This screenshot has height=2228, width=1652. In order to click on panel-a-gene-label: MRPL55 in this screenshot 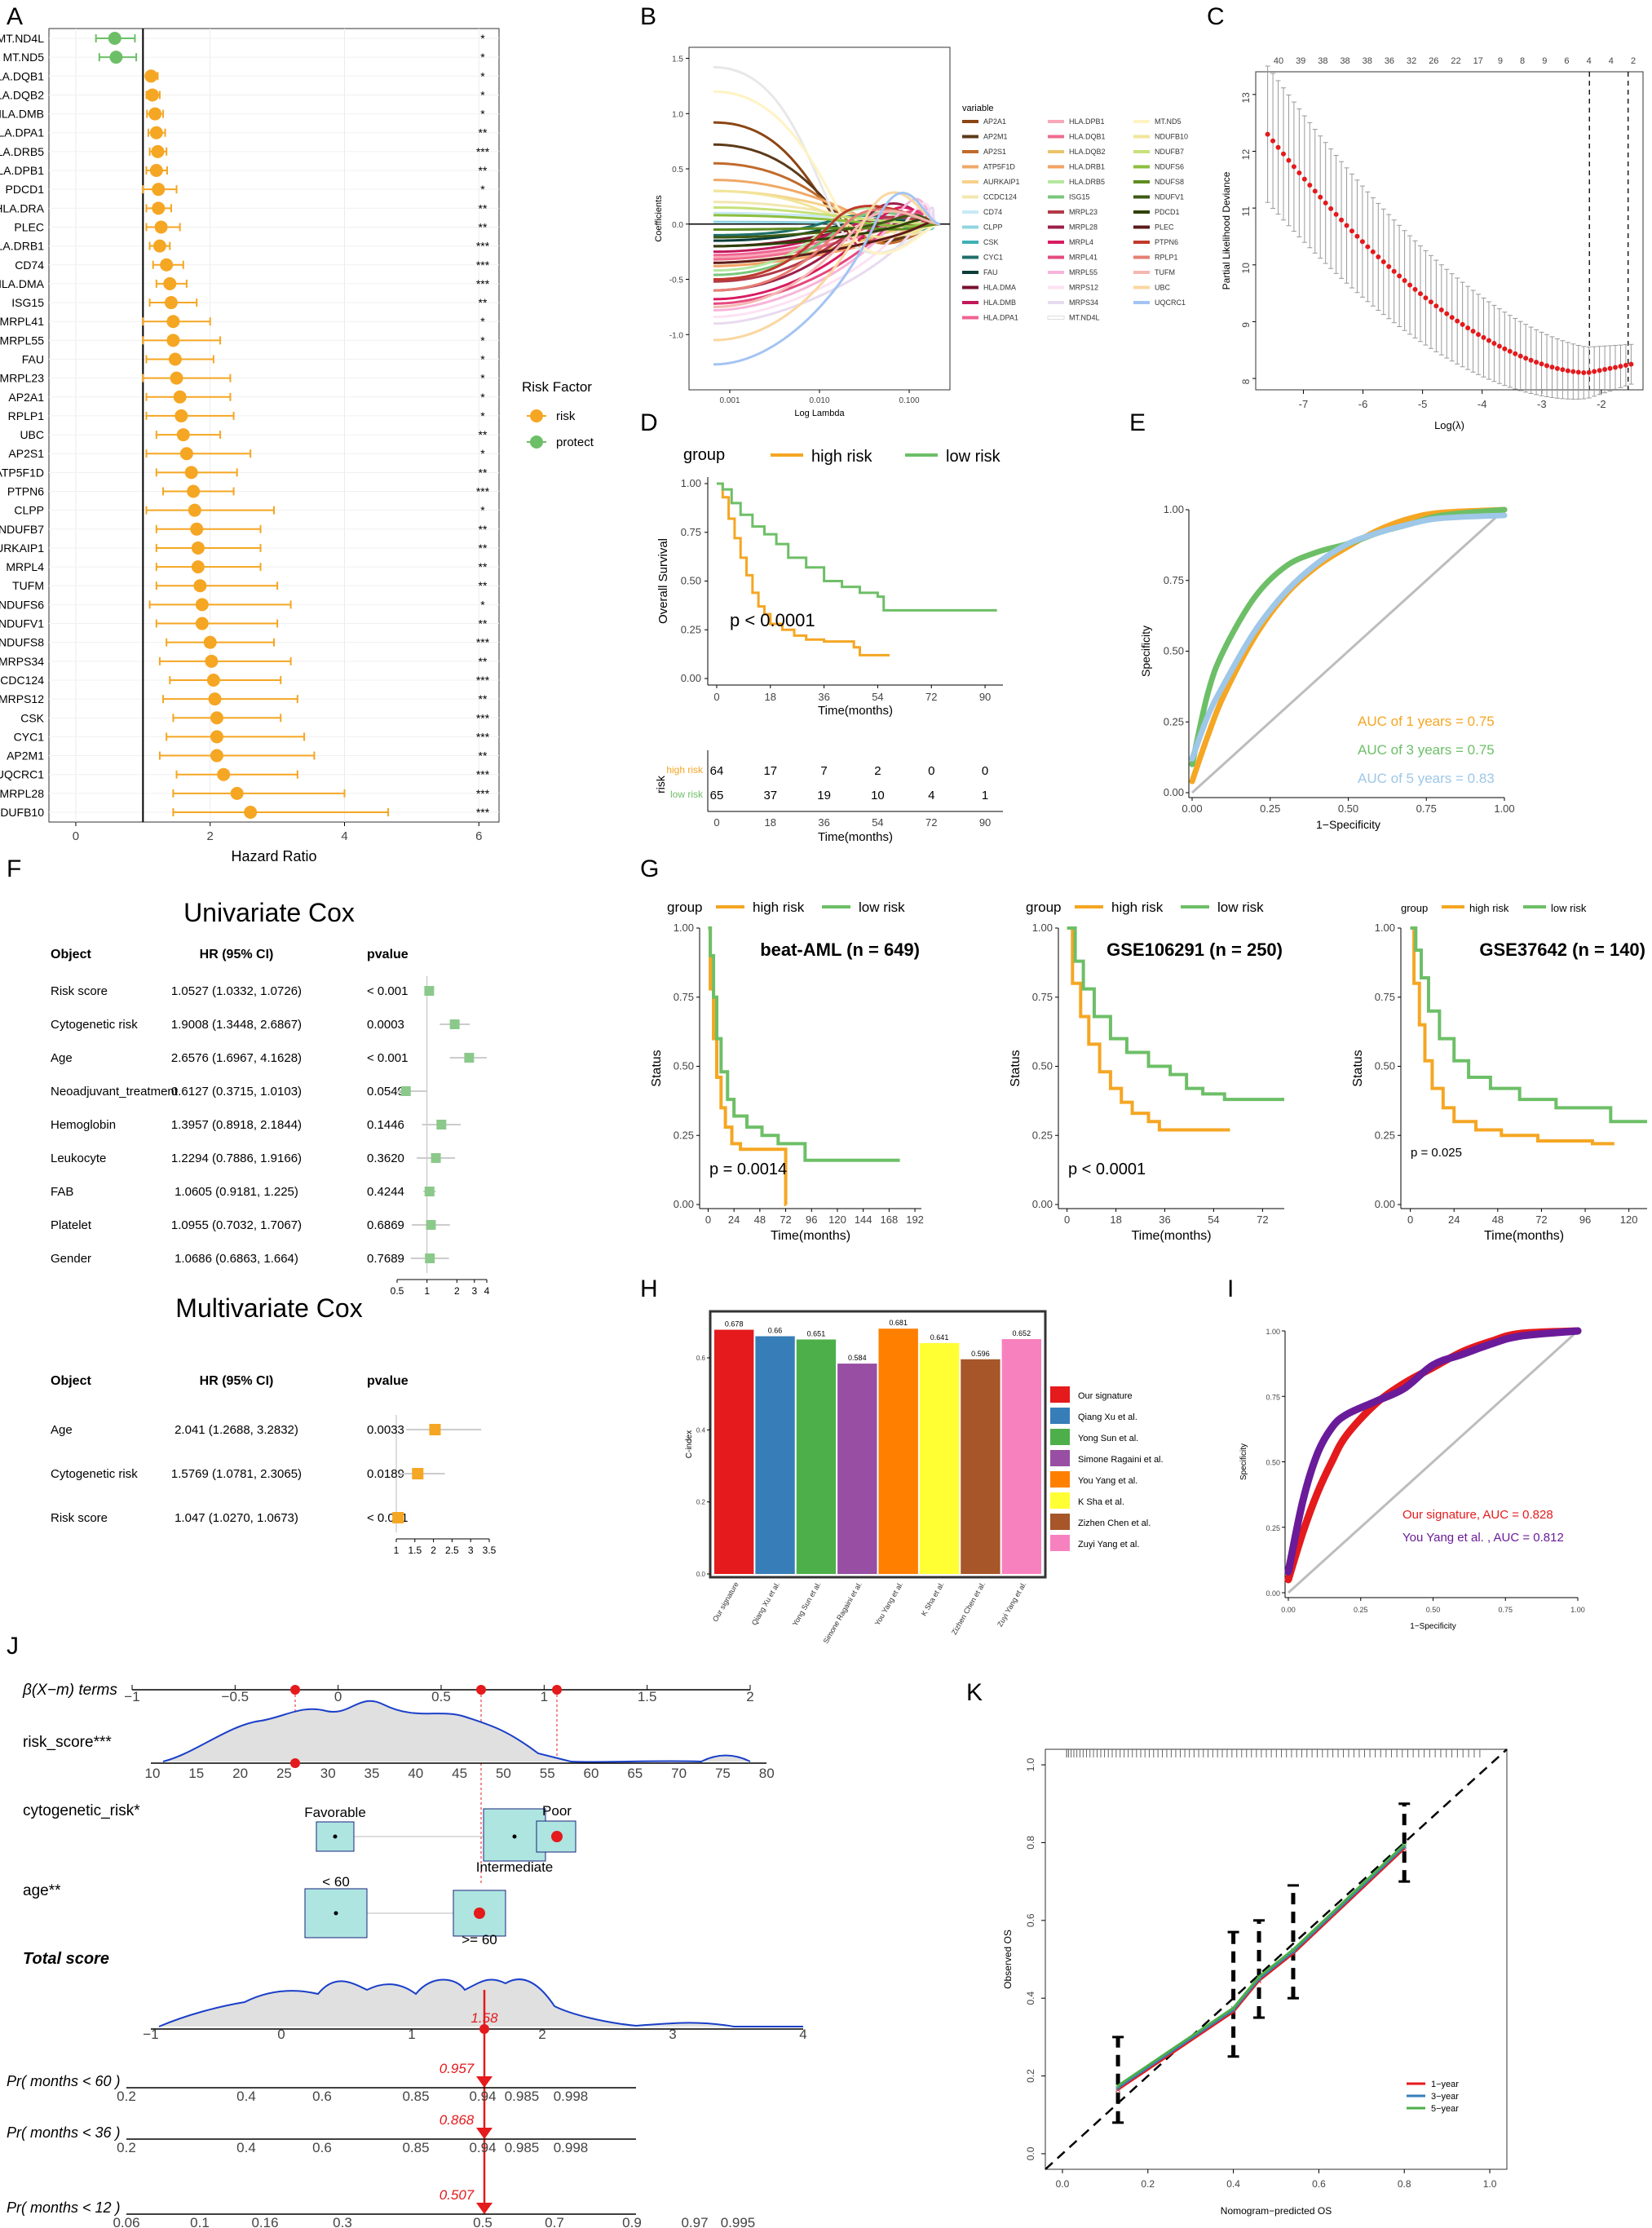, I will do `click(22, 340)`.